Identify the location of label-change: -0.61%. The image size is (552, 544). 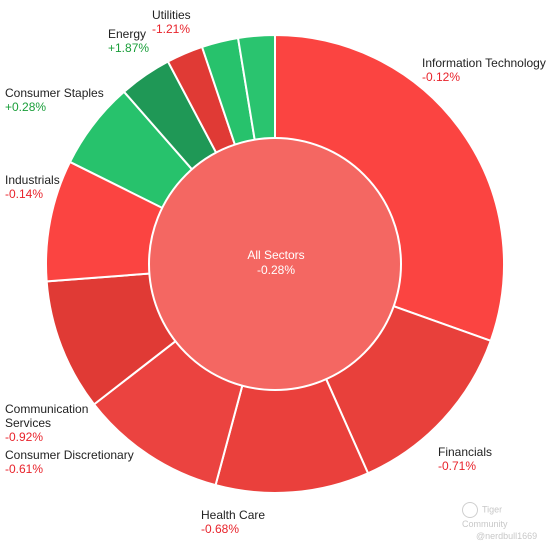
(24, 469).